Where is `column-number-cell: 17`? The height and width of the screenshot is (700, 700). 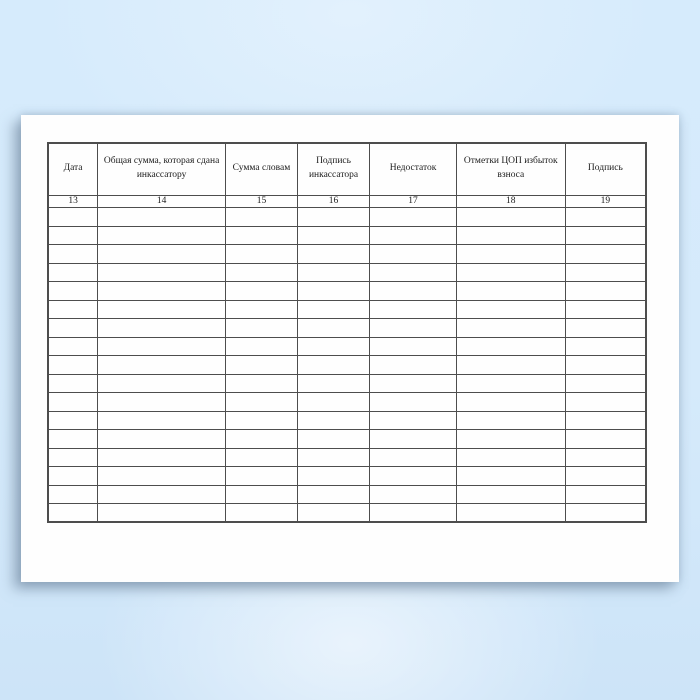
column-number-cell: 17 is located at coordinates (413, 201).